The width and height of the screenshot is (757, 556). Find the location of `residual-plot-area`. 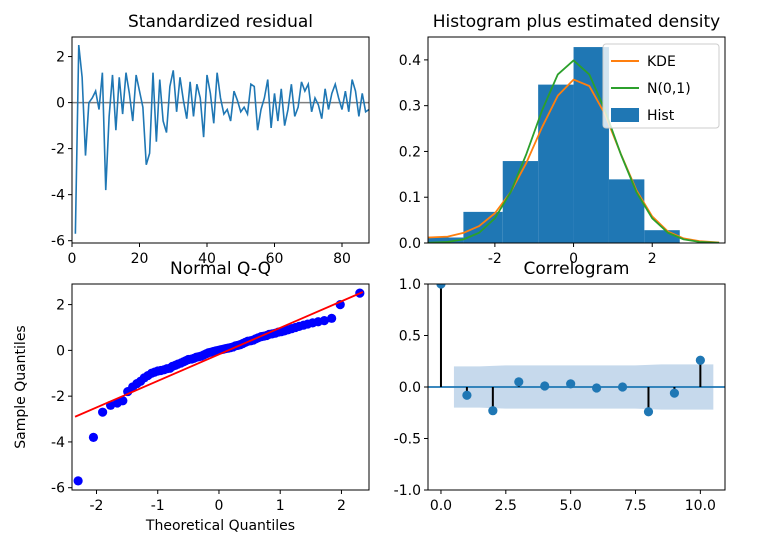

residual-plot-area is located at coordinates (220, 139).